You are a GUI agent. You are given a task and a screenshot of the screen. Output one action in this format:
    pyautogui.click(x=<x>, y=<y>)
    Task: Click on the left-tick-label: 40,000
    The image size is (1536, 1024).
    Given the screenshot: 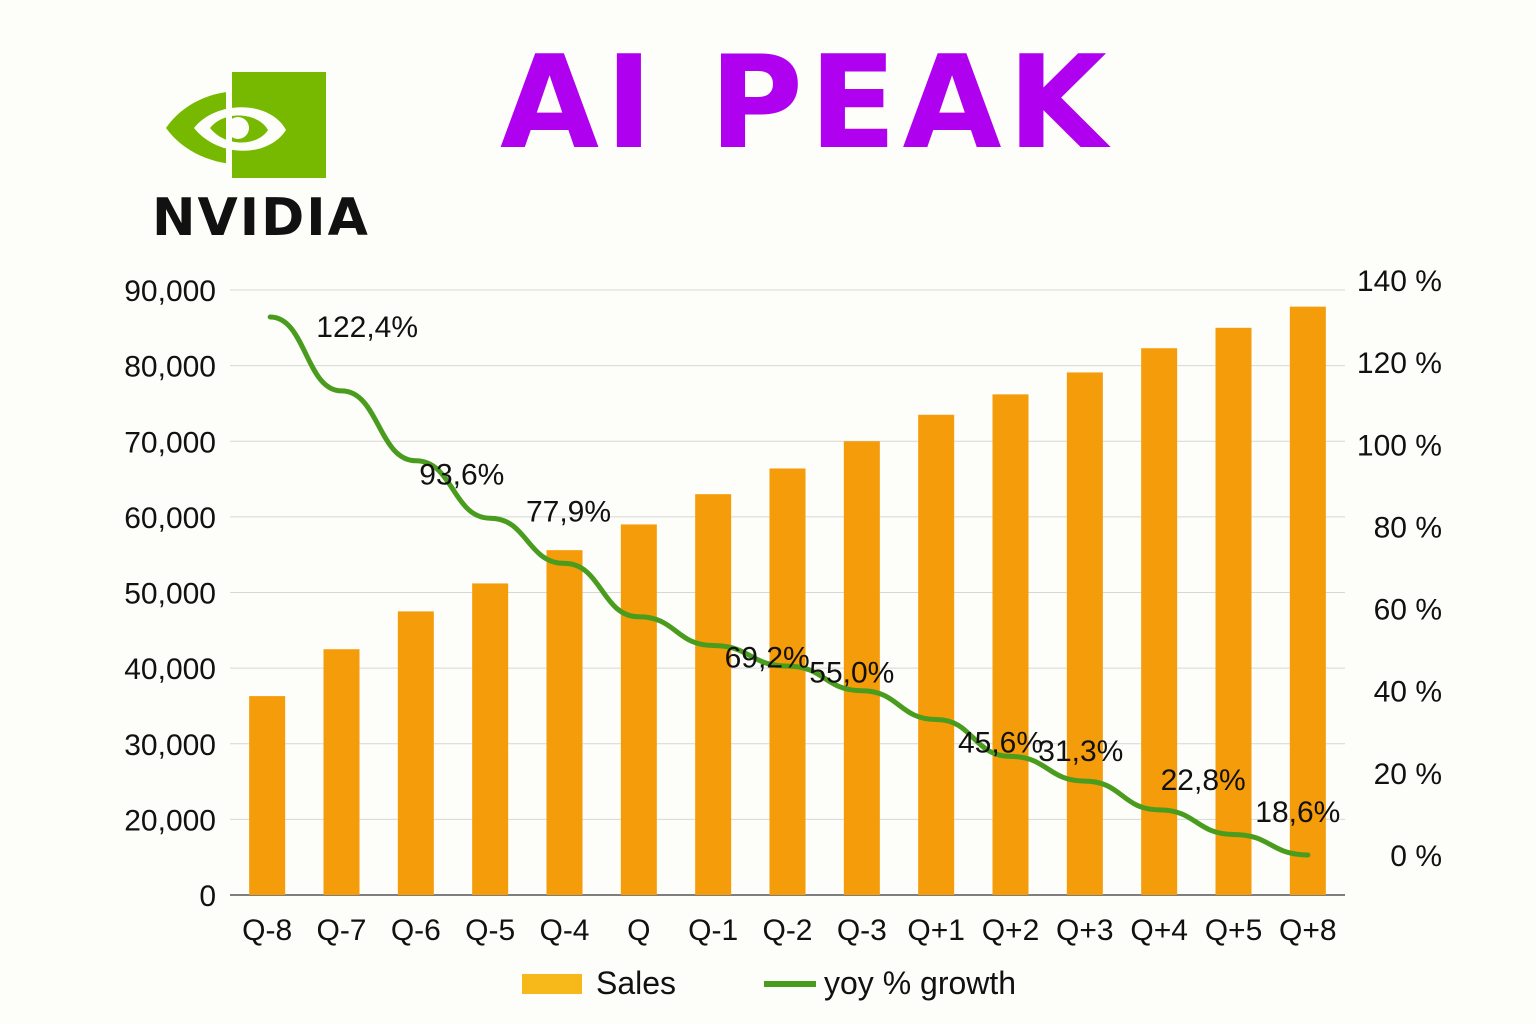 What is the action you would take?
    pyautogui.click(x=170, y=669)
    